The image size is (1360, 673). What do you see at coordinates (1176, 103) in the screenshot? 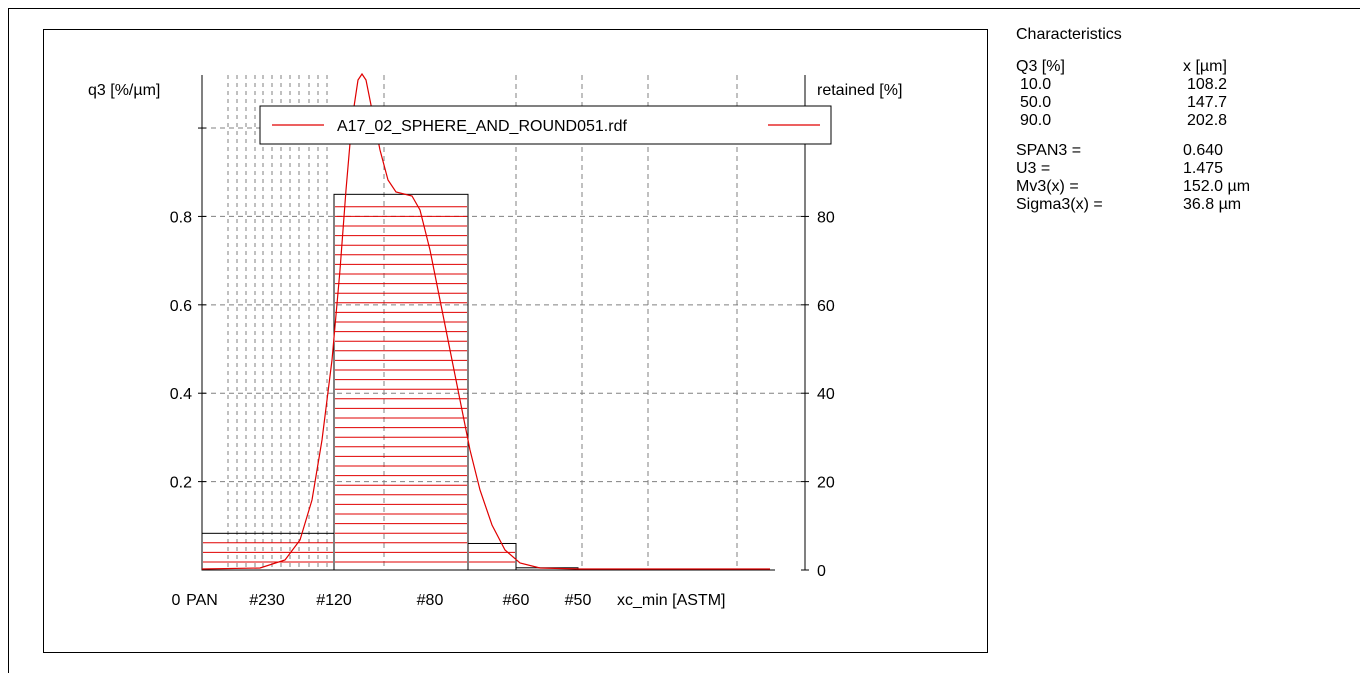
I see `characteristics-row: 50.0 147.7` at bounding box center [1176, 103].